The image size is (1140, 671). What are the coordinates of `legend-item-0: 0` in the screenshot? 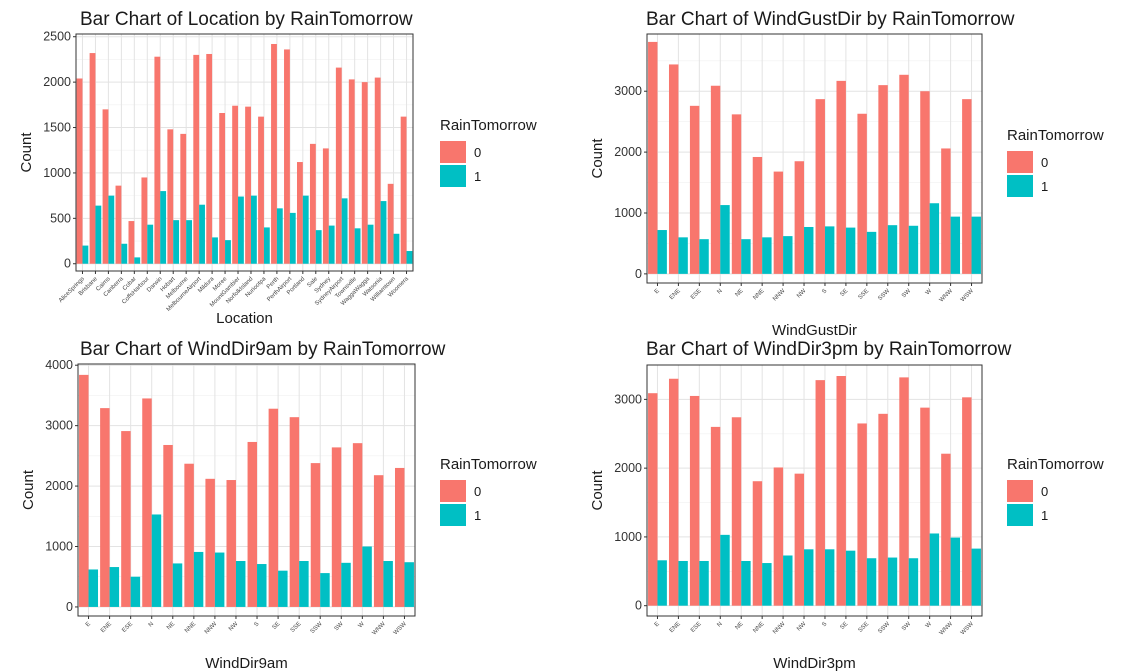 It's located at (1055, 162).